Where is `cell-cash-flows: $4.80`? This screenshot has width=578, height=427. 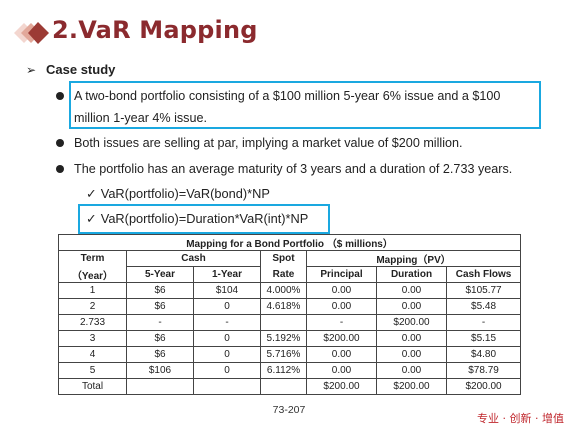 cell-cash-flows: $4.80 is located at coordinates (483, 354).